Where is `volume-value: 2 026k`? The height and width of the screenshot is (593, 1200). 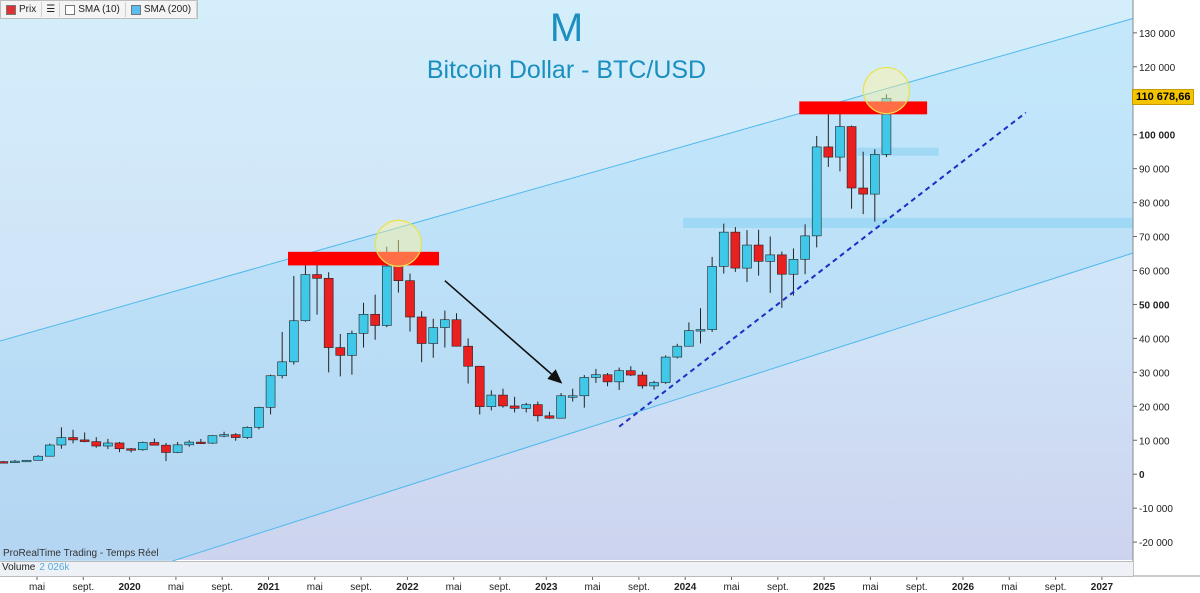 volume-value: 2 026k is located at coordinates (54, 567).